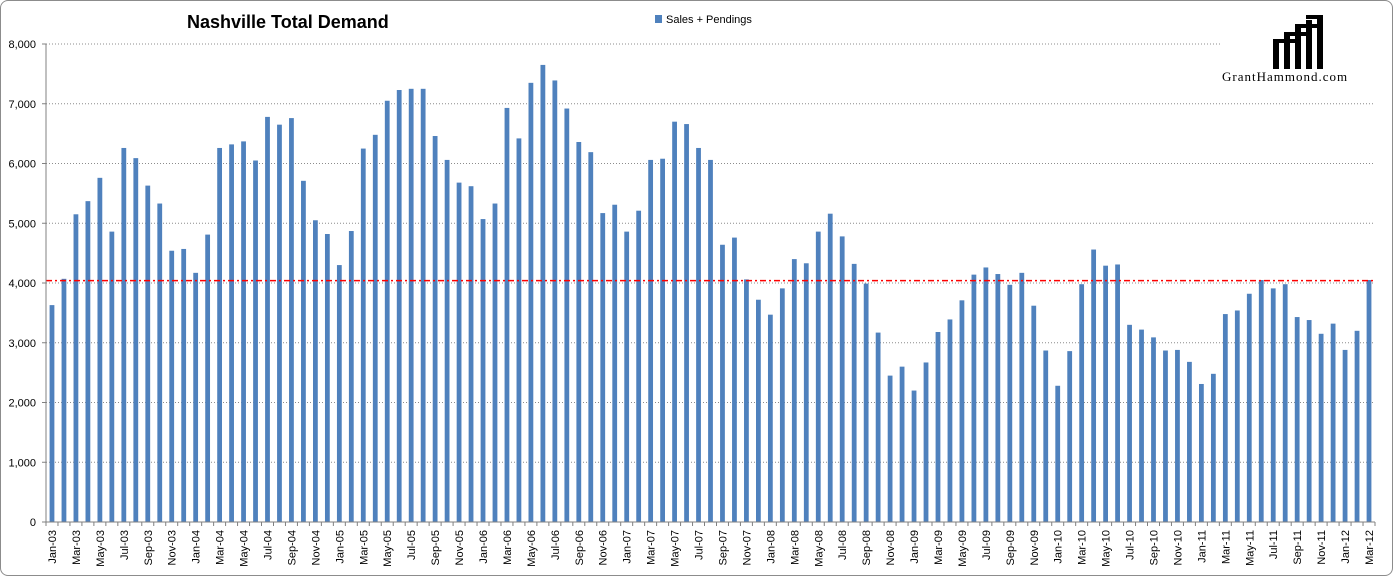  What do you see at coordinates (292, 547) in the screenshot?
I see `x-tick-label: Sep-04` at bounding box center [292, 547].